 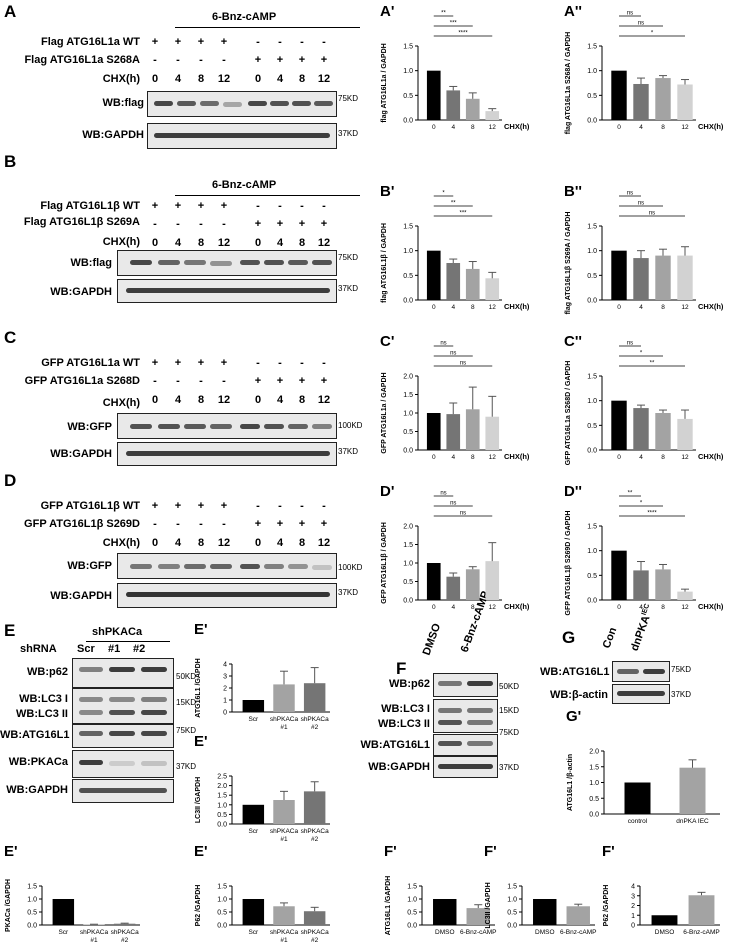 I want to click on chart-panel-label: E', so click(x=11, y=851).